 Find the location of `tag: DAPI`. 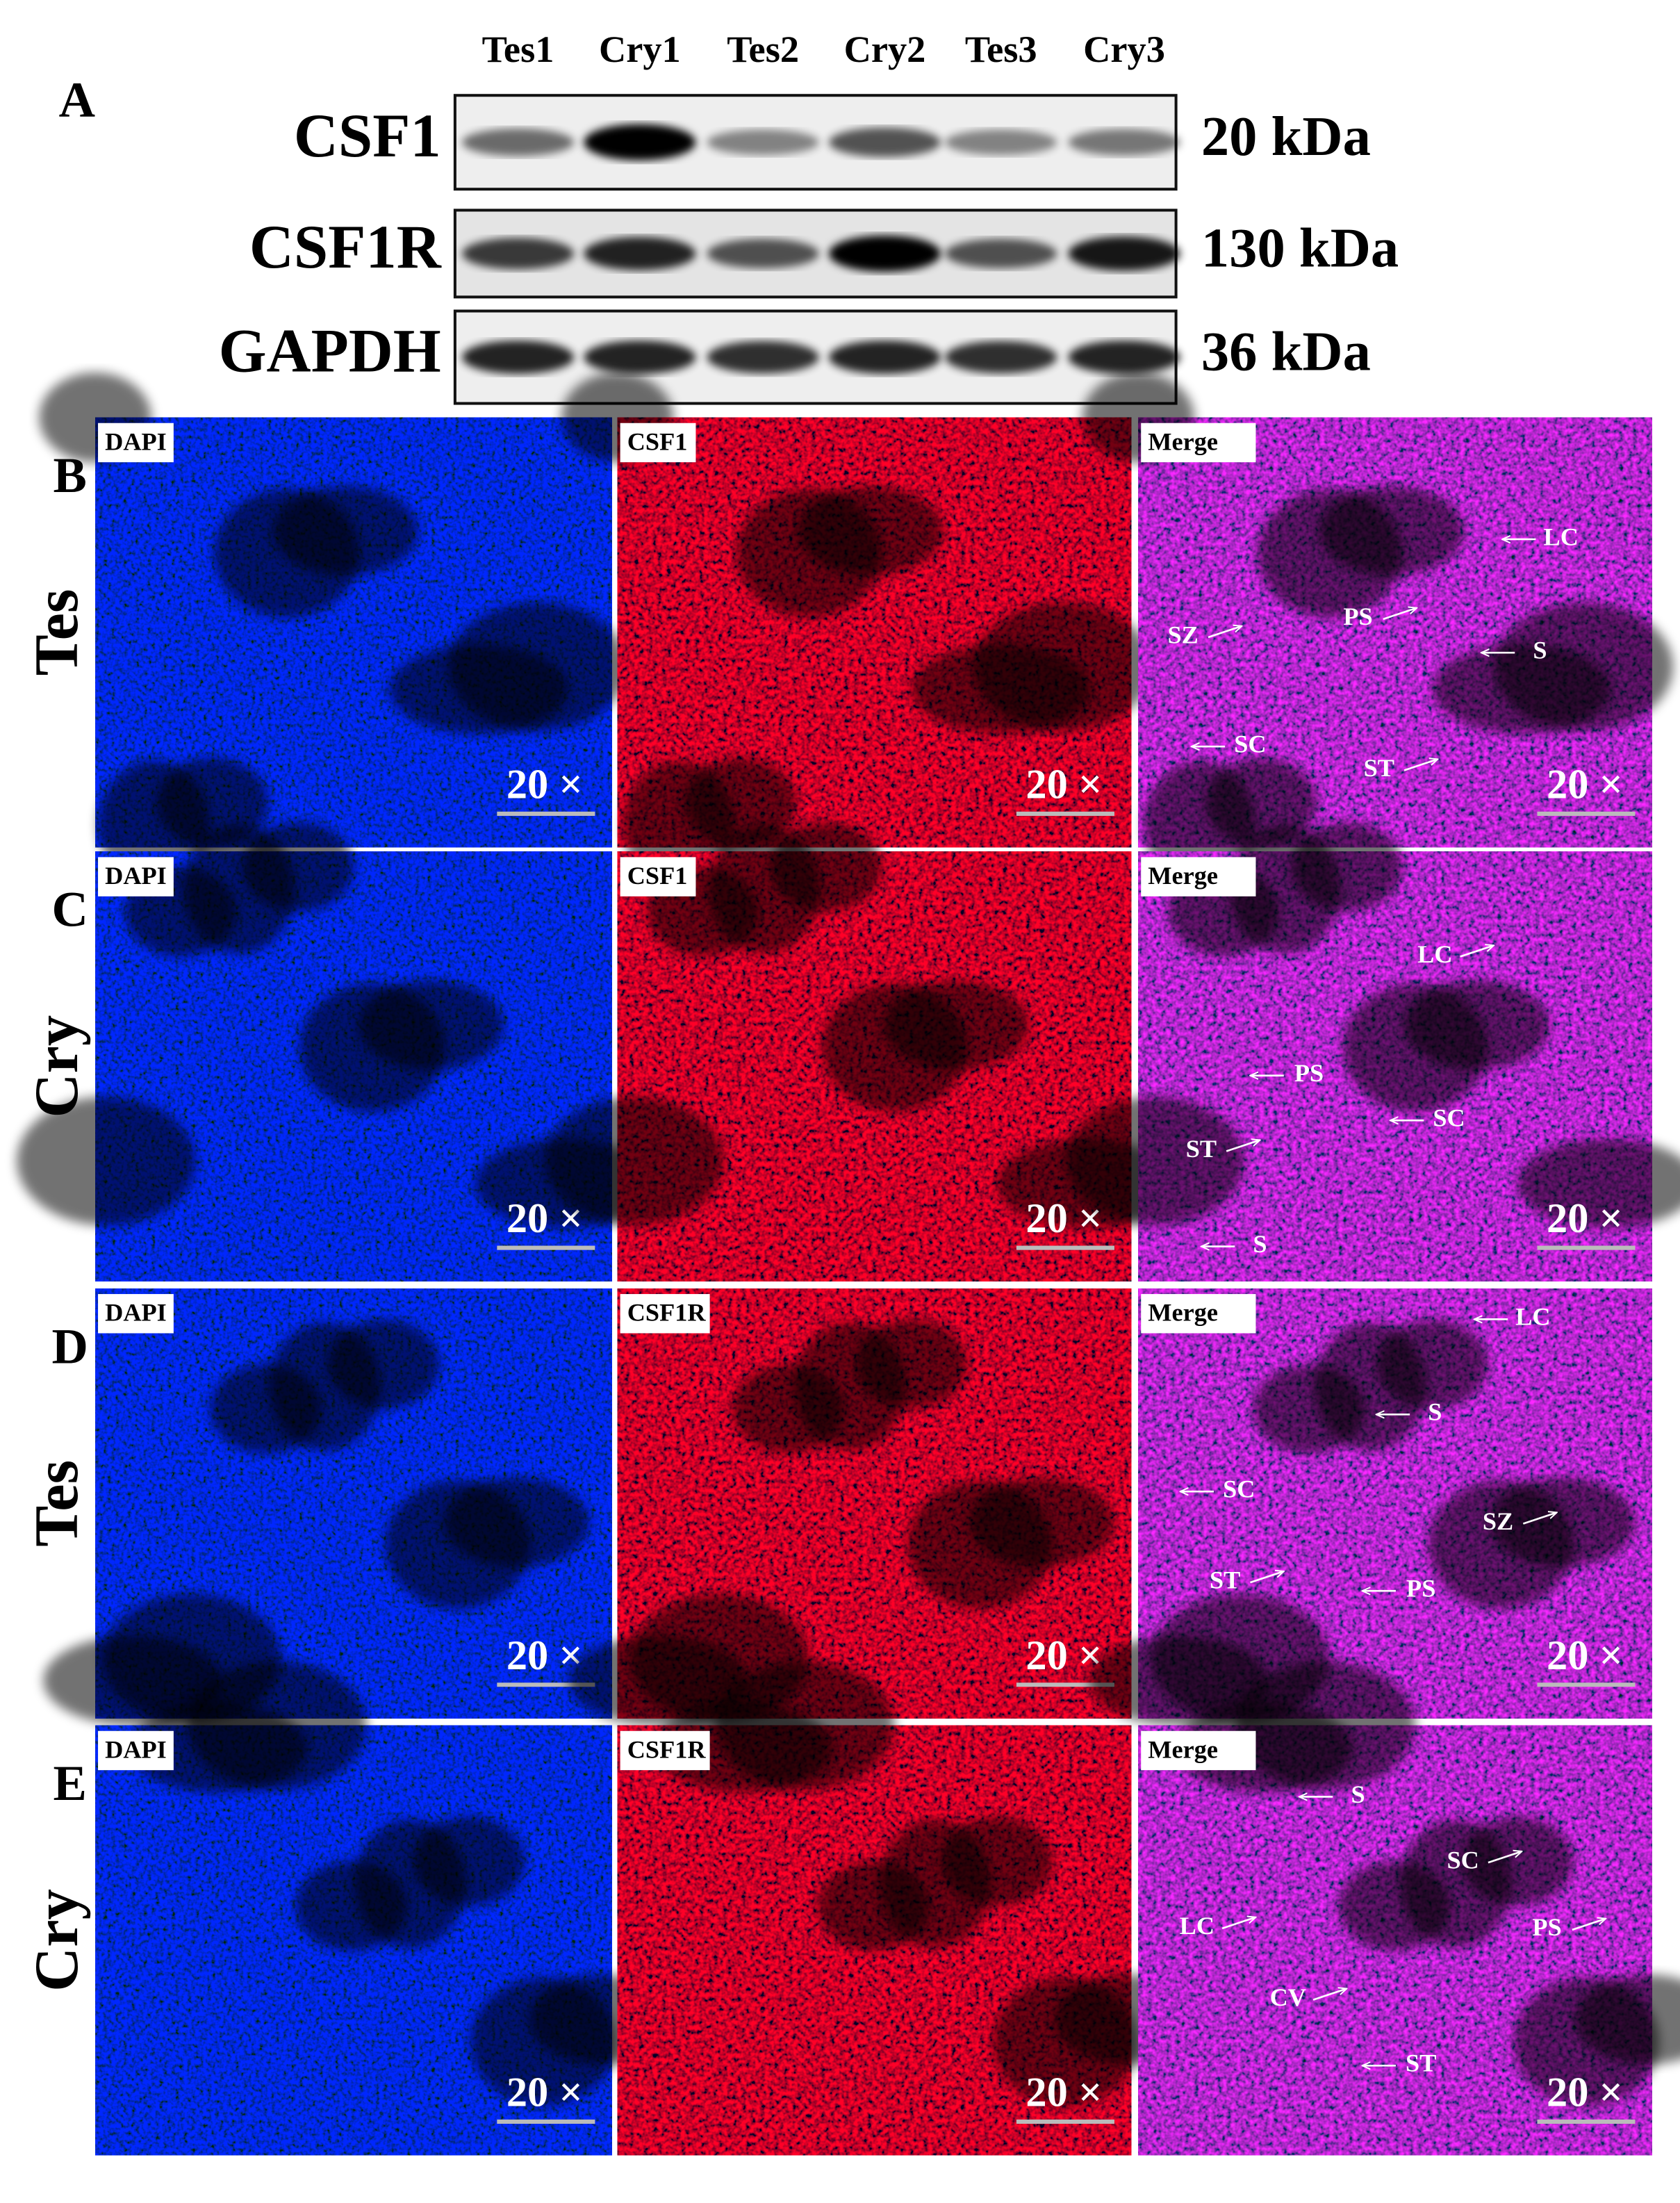

tag: DAPI is located at coordinates (136, 1750).